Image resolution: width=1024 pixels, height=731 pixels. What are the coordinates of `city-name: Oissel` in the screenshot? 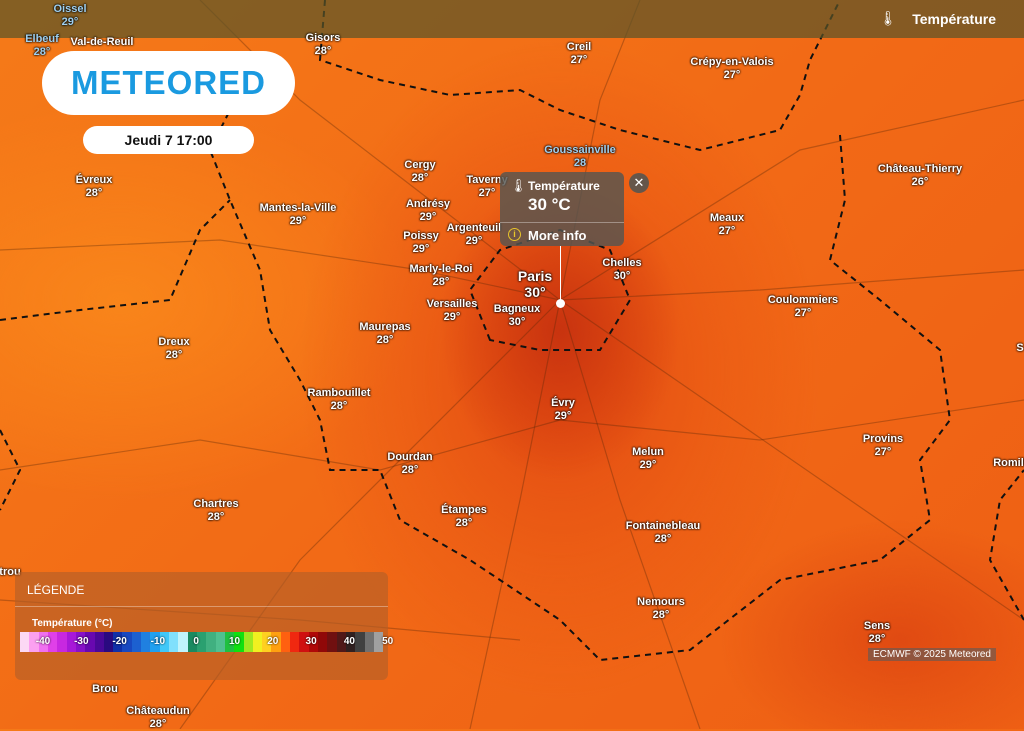 It's located at (70, 9).